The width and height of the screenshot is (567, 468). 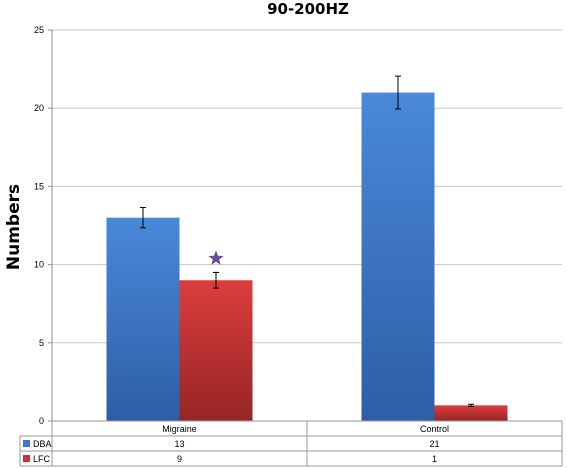 I want to click on significance-star-icon, so click(x=216, y=257).